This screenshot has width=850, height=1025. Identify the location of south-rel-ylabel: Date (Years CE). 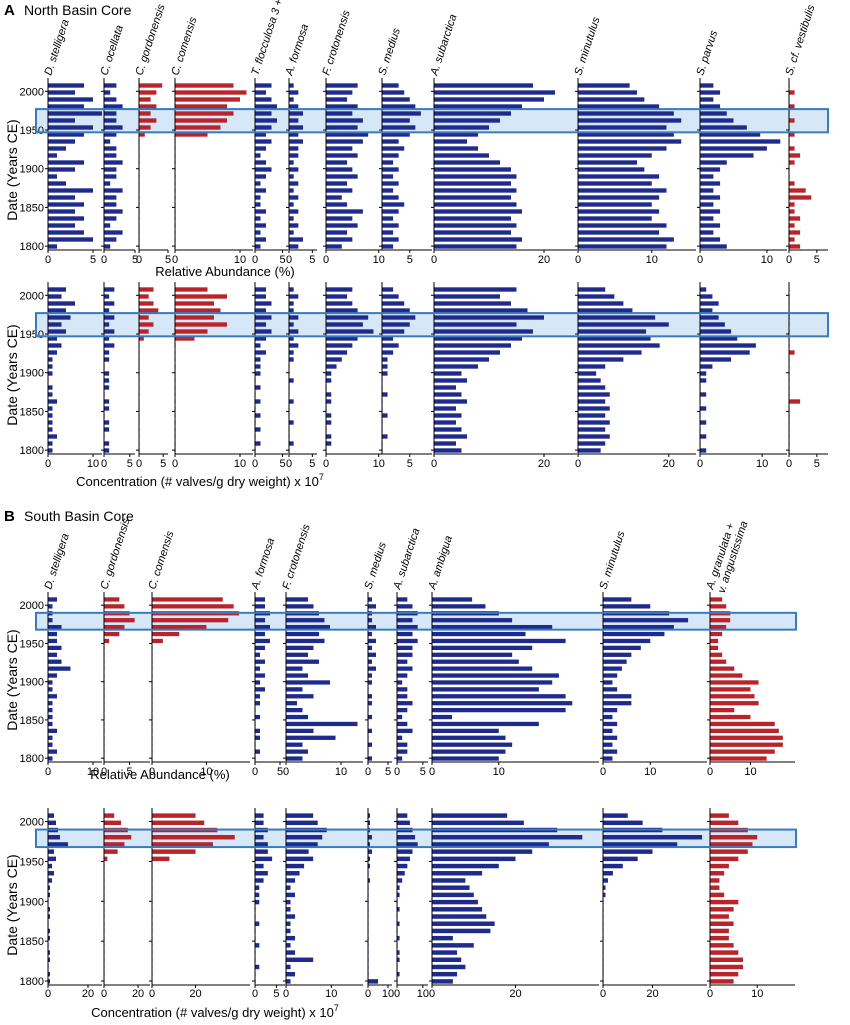
(12, 679).